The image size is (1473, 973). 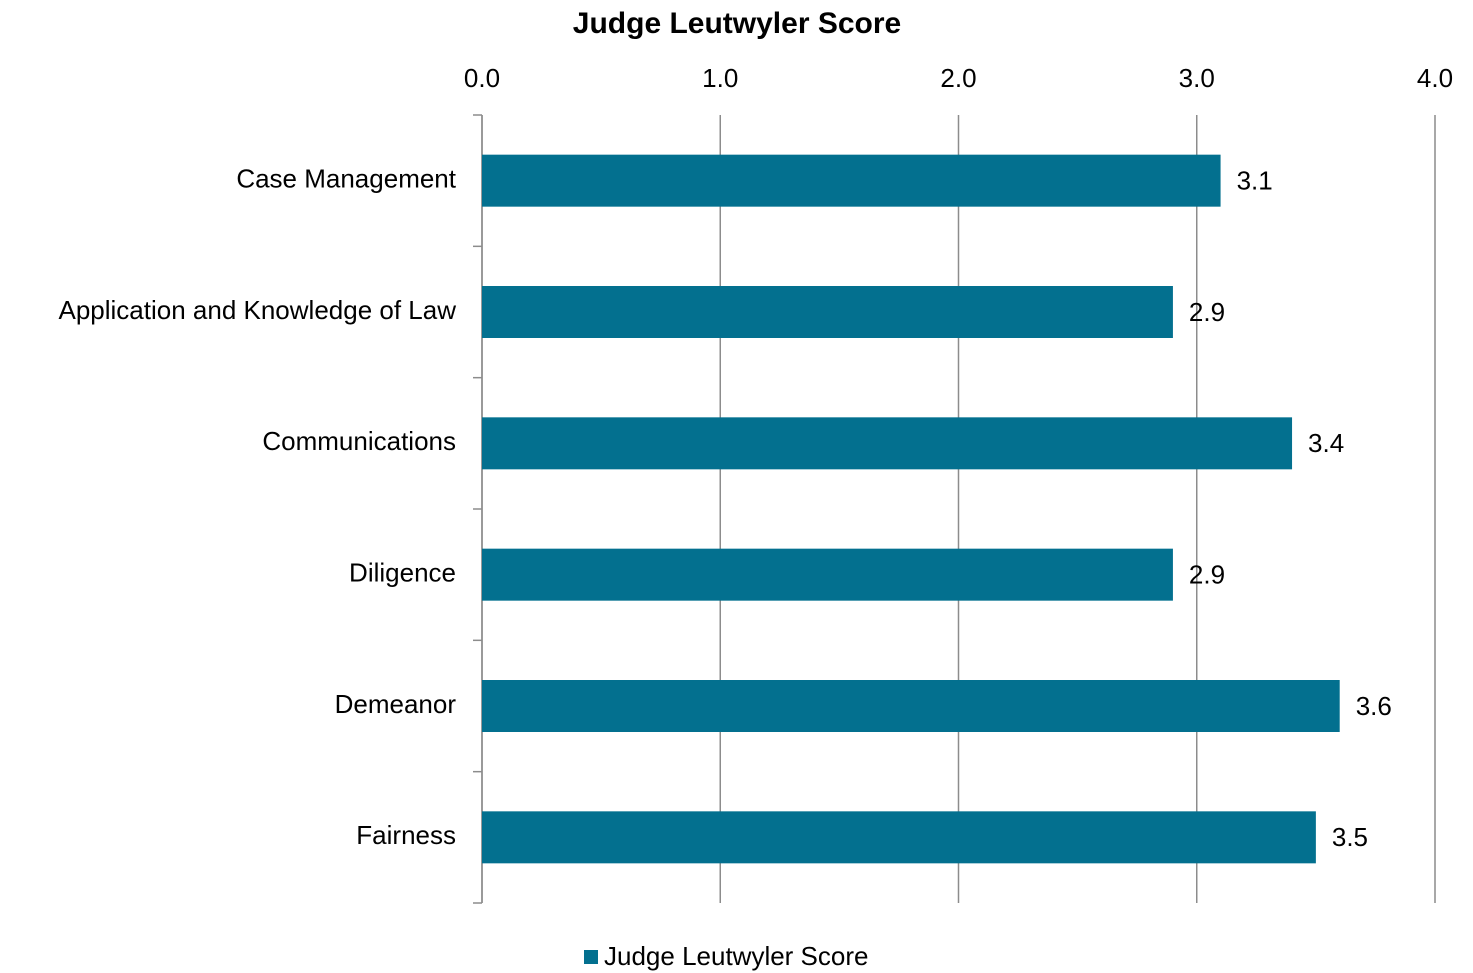 What do you see at coordinates (1435, 78) in the screenshot?
I see `x-tick-label: 4.0` at bounding box center [1435, 78].